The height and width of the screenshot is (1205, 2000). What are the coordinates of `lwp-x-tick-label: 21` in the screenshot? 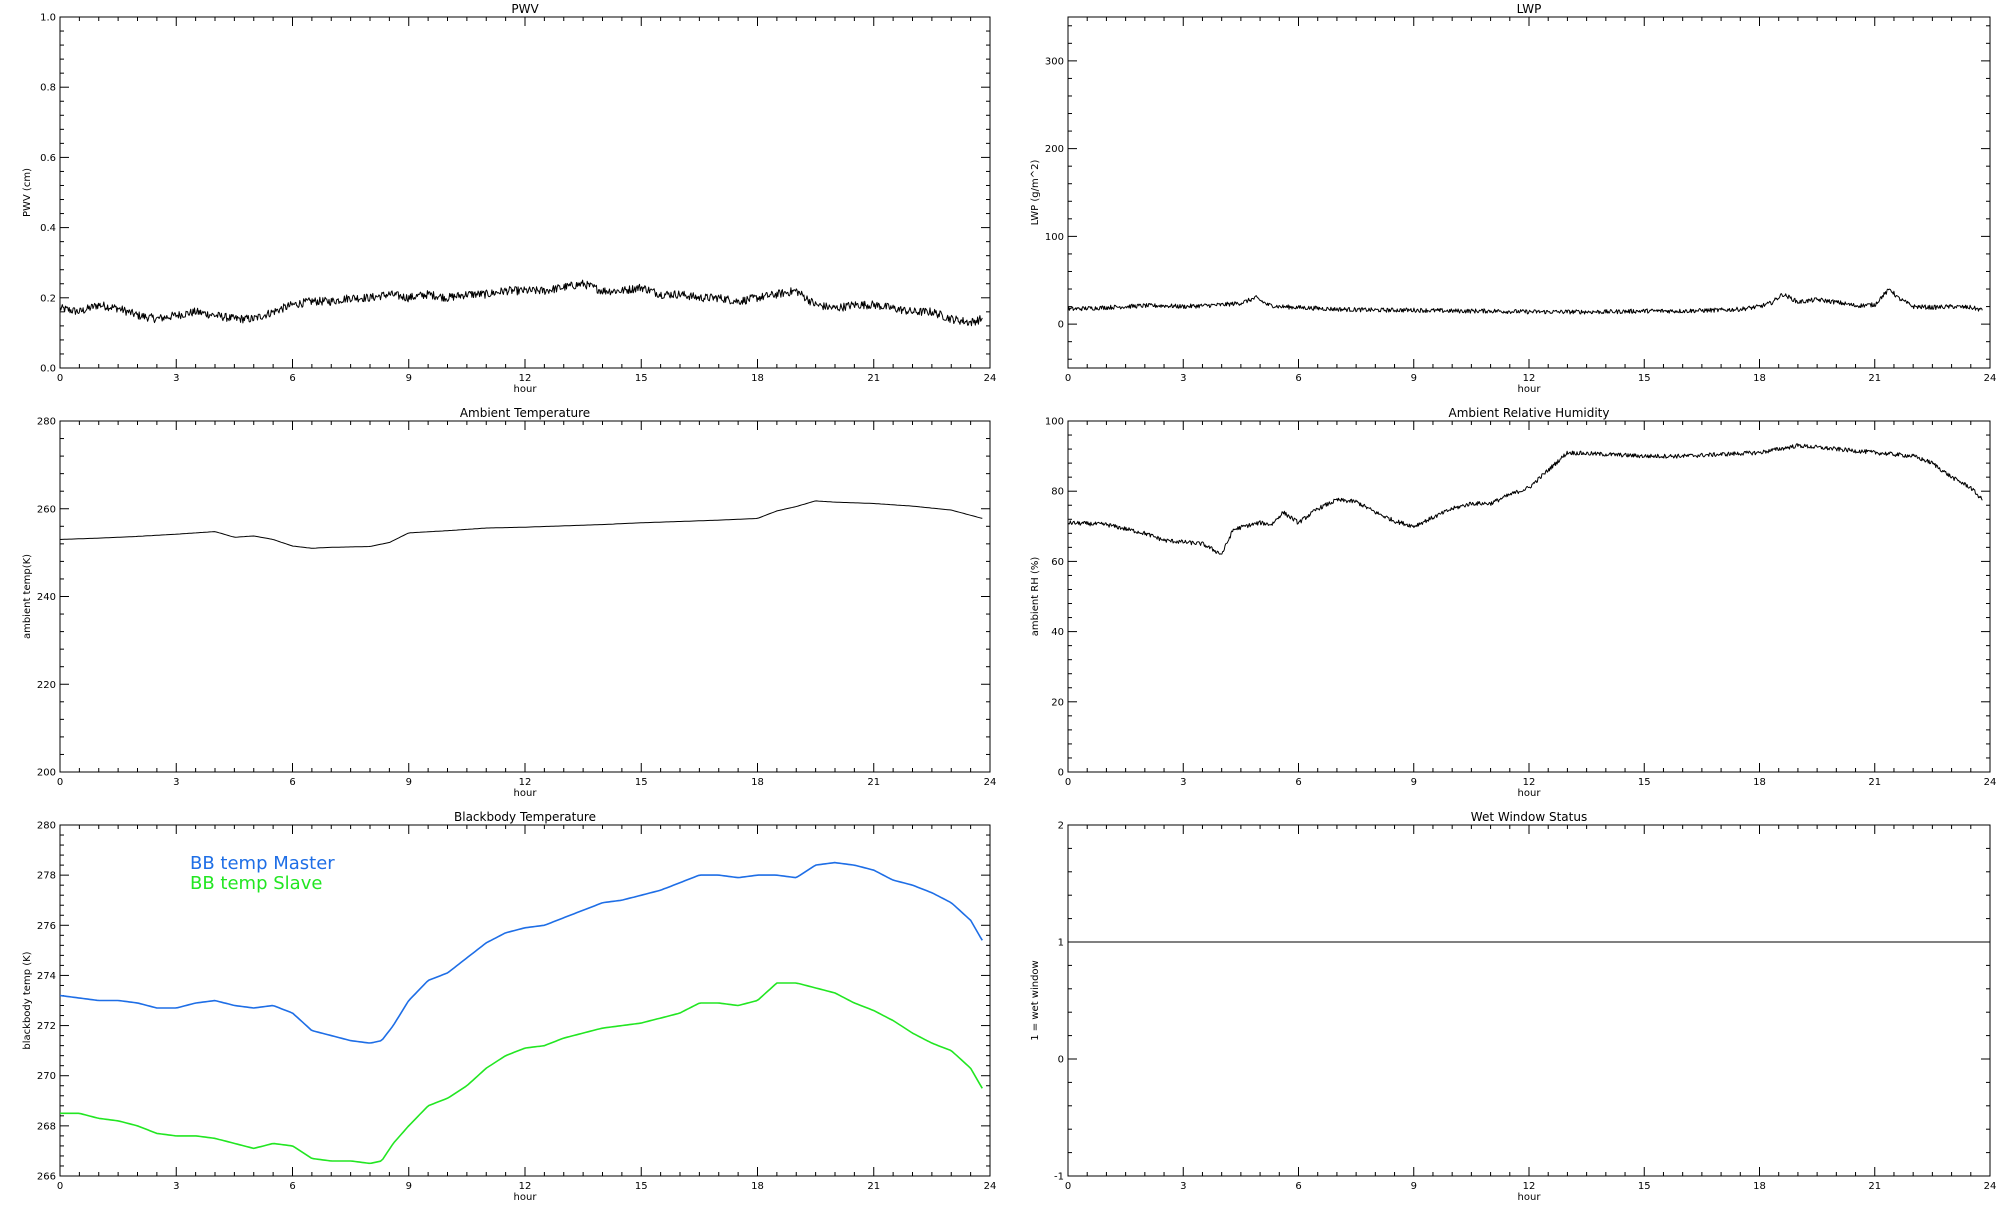 It's located at (1874, 378).